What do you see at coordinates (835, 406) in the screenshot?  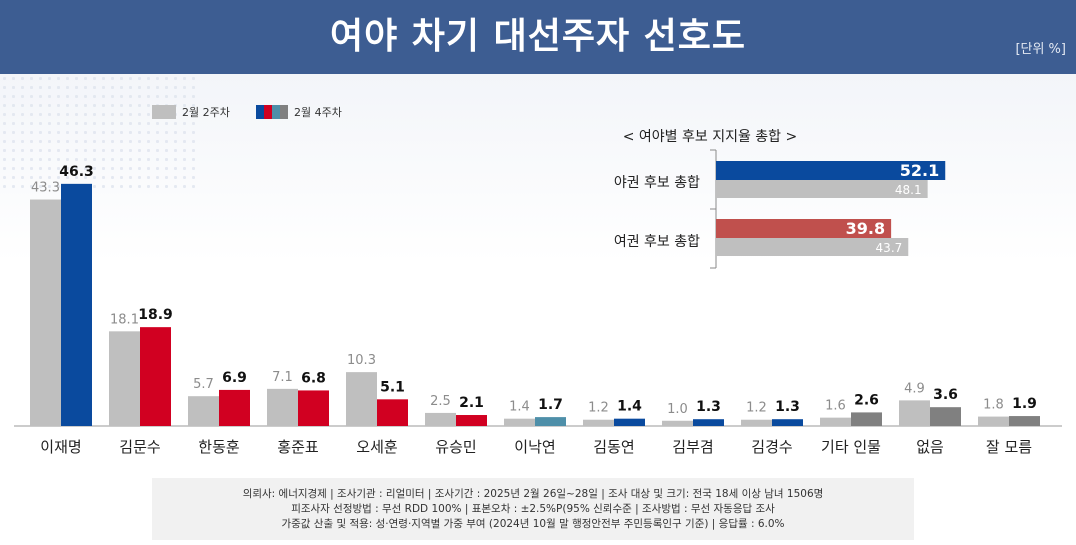 I see `label-prev-10: 1.6` at bounding box center [835, 406].